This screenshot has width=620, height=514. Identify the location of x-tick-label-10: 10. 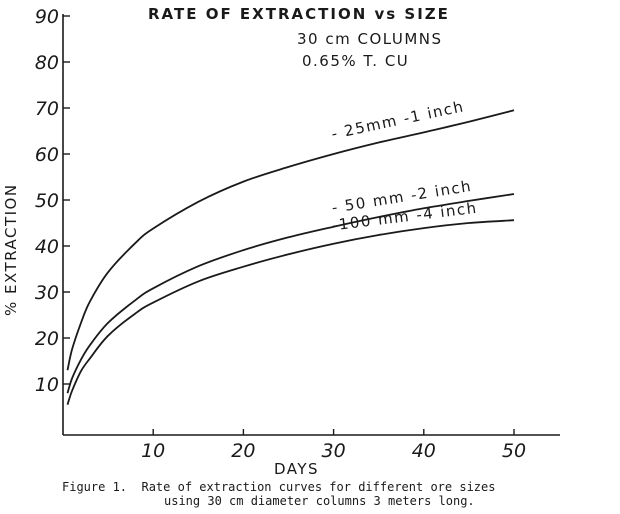
(153, 451).